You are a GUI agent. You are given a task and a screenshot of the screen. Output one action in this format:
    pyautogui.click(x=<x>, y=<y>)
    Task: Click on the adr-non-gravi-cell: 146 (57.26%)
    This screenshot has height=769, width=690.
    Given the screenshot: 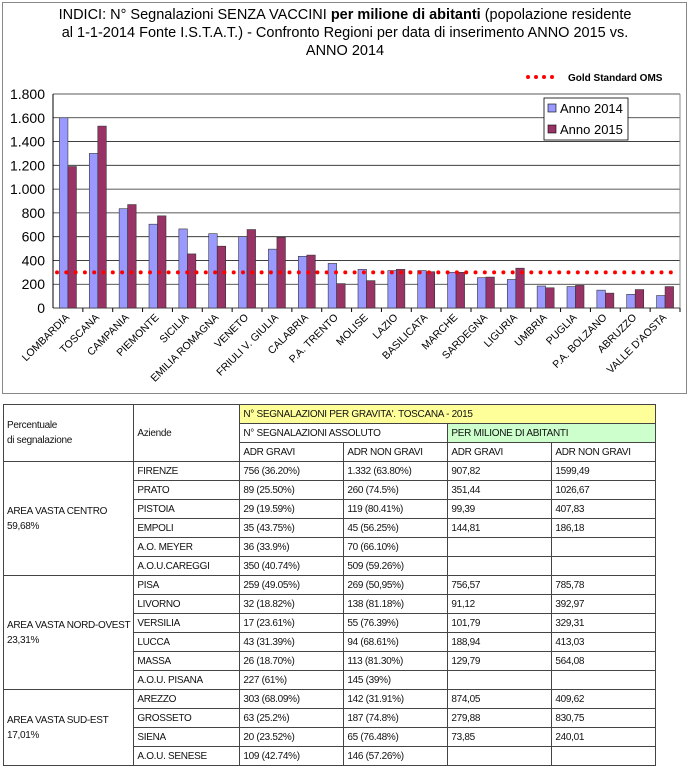 What is the action you would take?
    pyautogui.click(x=396, y=756)
    